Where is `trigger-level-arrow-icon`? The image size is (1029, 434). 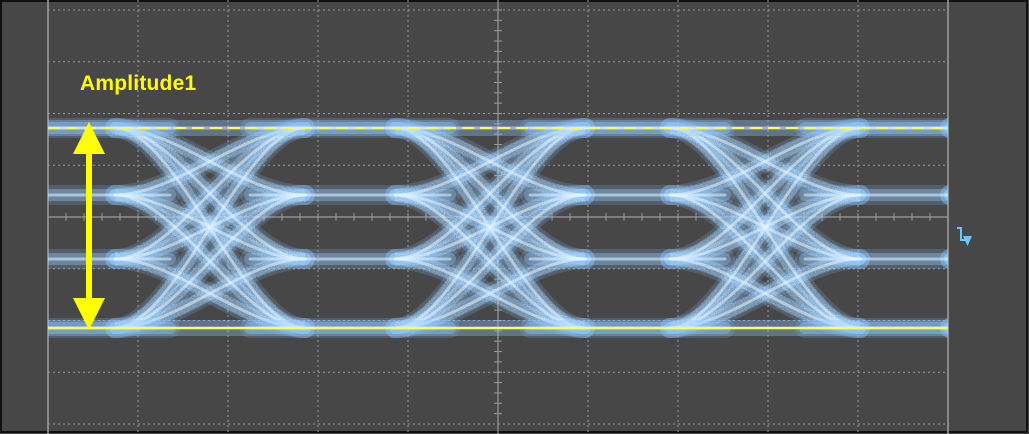 trigger-level-arrow-icon is located at coordinates (963, 237).